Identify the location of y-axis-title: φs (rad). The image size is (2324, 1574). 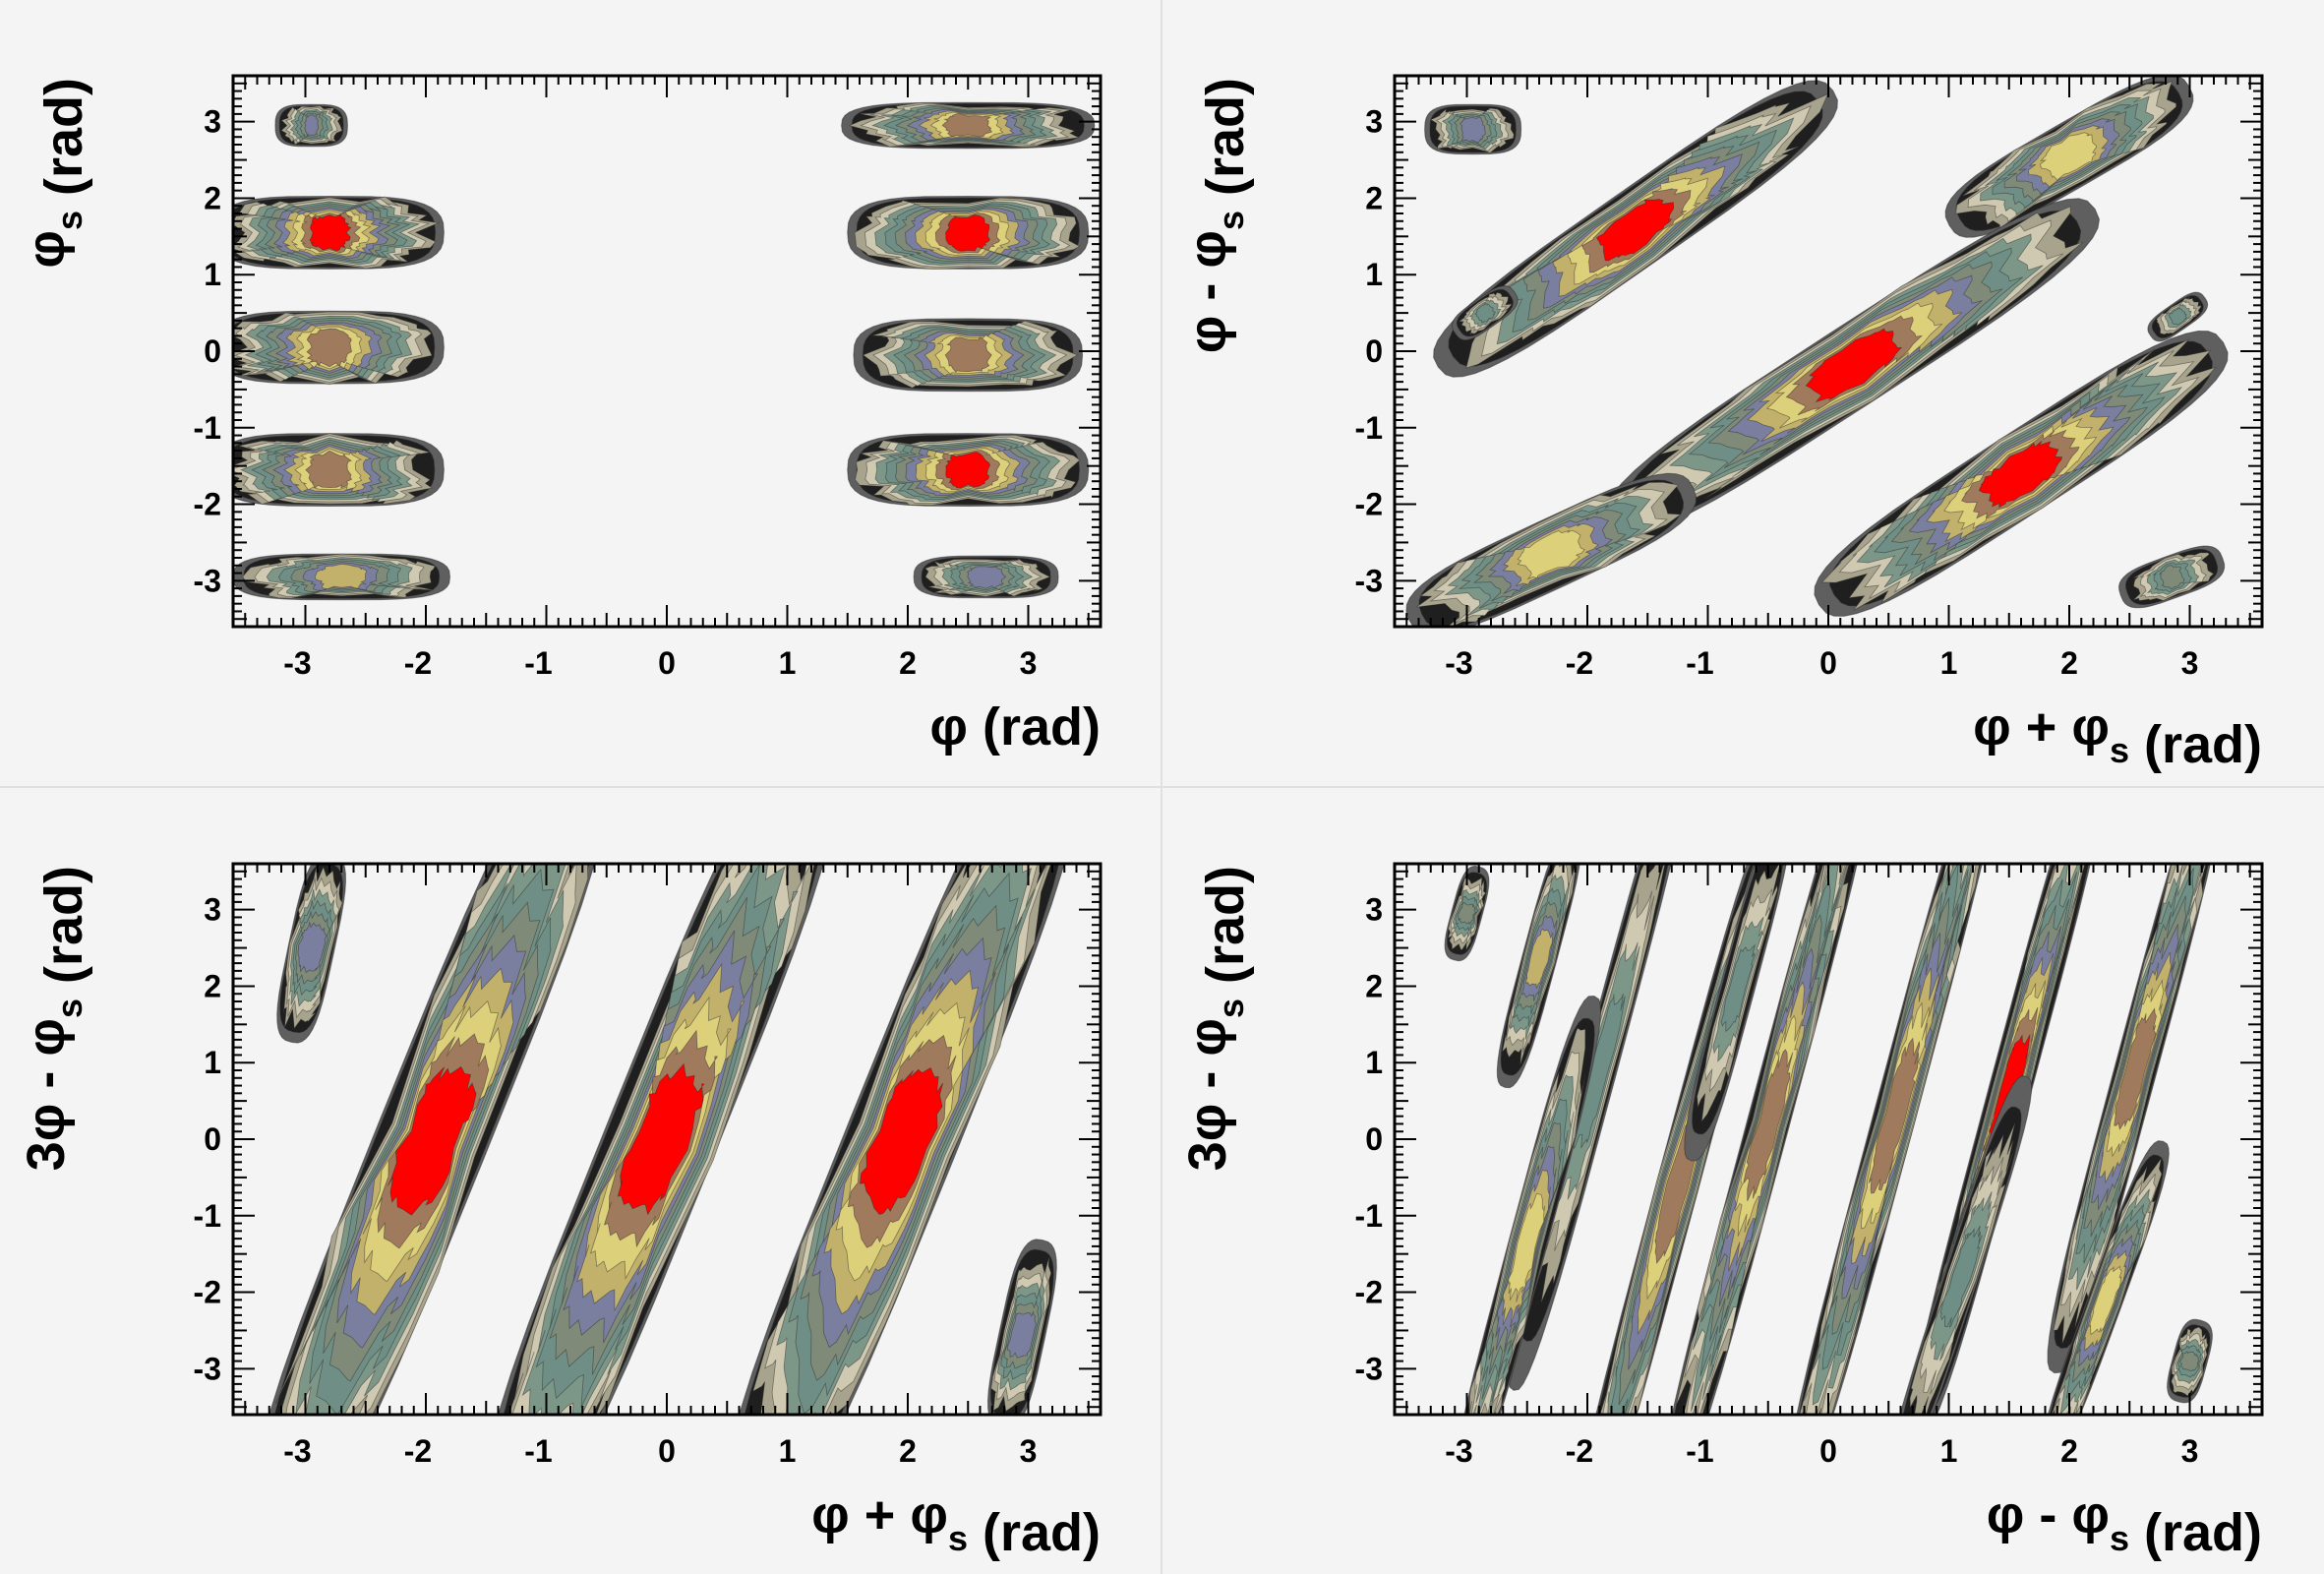
(55, 174).